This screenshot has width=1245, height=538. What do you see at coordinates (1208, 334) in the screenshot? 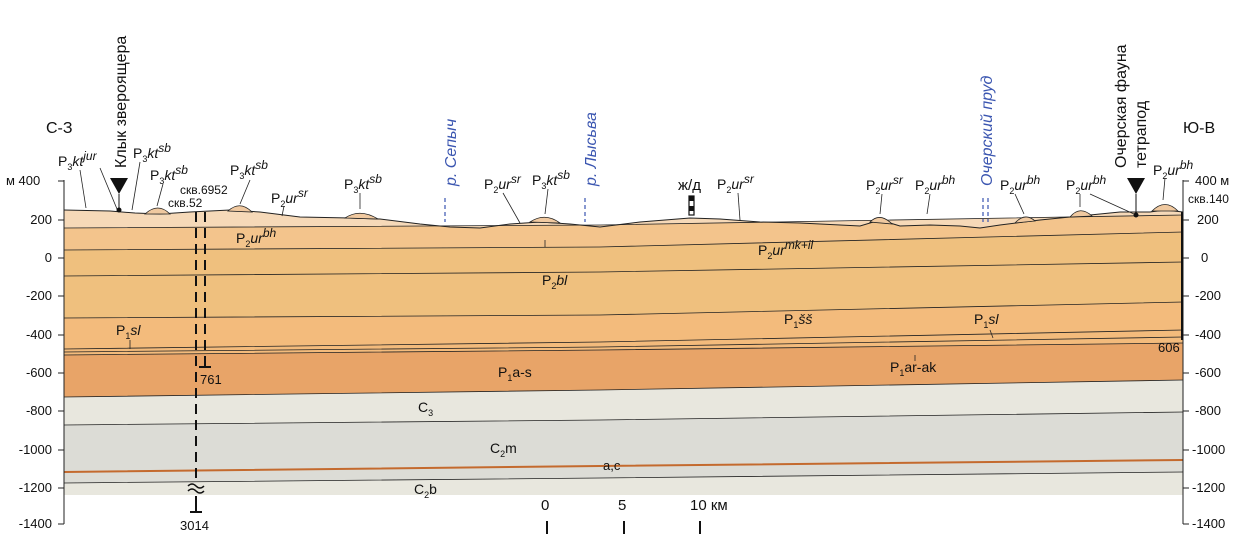
I see `right-tick-label: -400` at bounding box center [1208, 334].